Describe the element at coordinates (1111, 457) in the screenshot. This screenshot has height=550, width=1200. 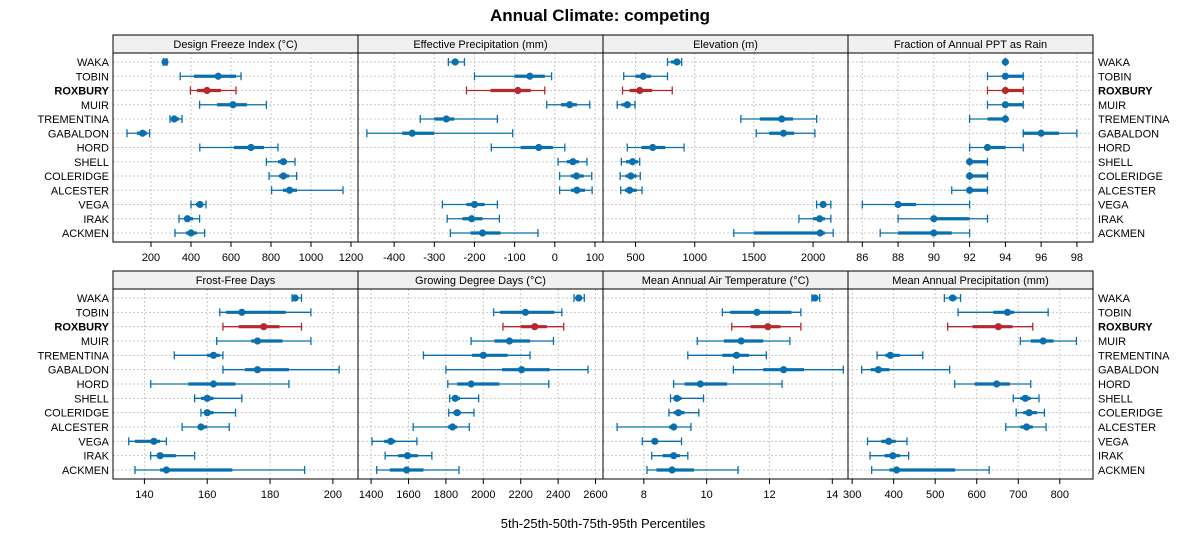
I see `station-label: IRAK` at that location.